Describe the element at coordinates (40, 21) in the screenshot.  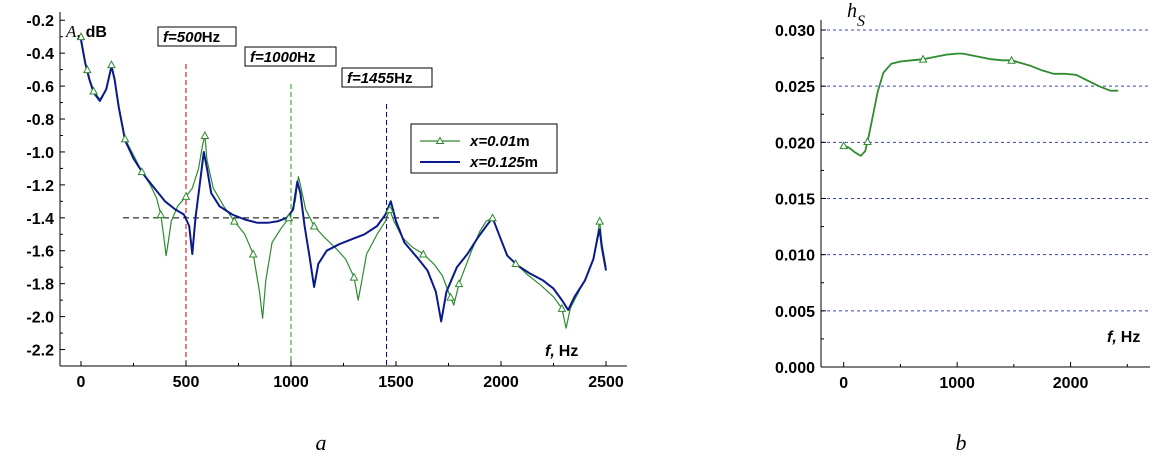
I see `y-tick-label: -0.2` at that location.